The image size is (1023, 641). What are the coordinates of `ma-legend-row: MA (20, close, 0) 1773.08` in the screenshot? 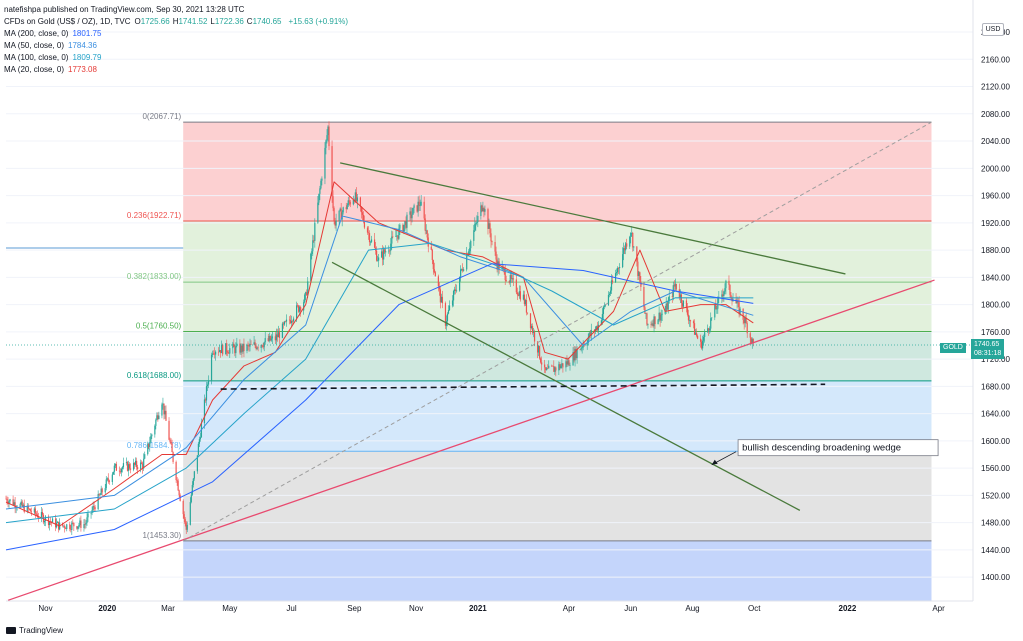 It's located at (176, 70).